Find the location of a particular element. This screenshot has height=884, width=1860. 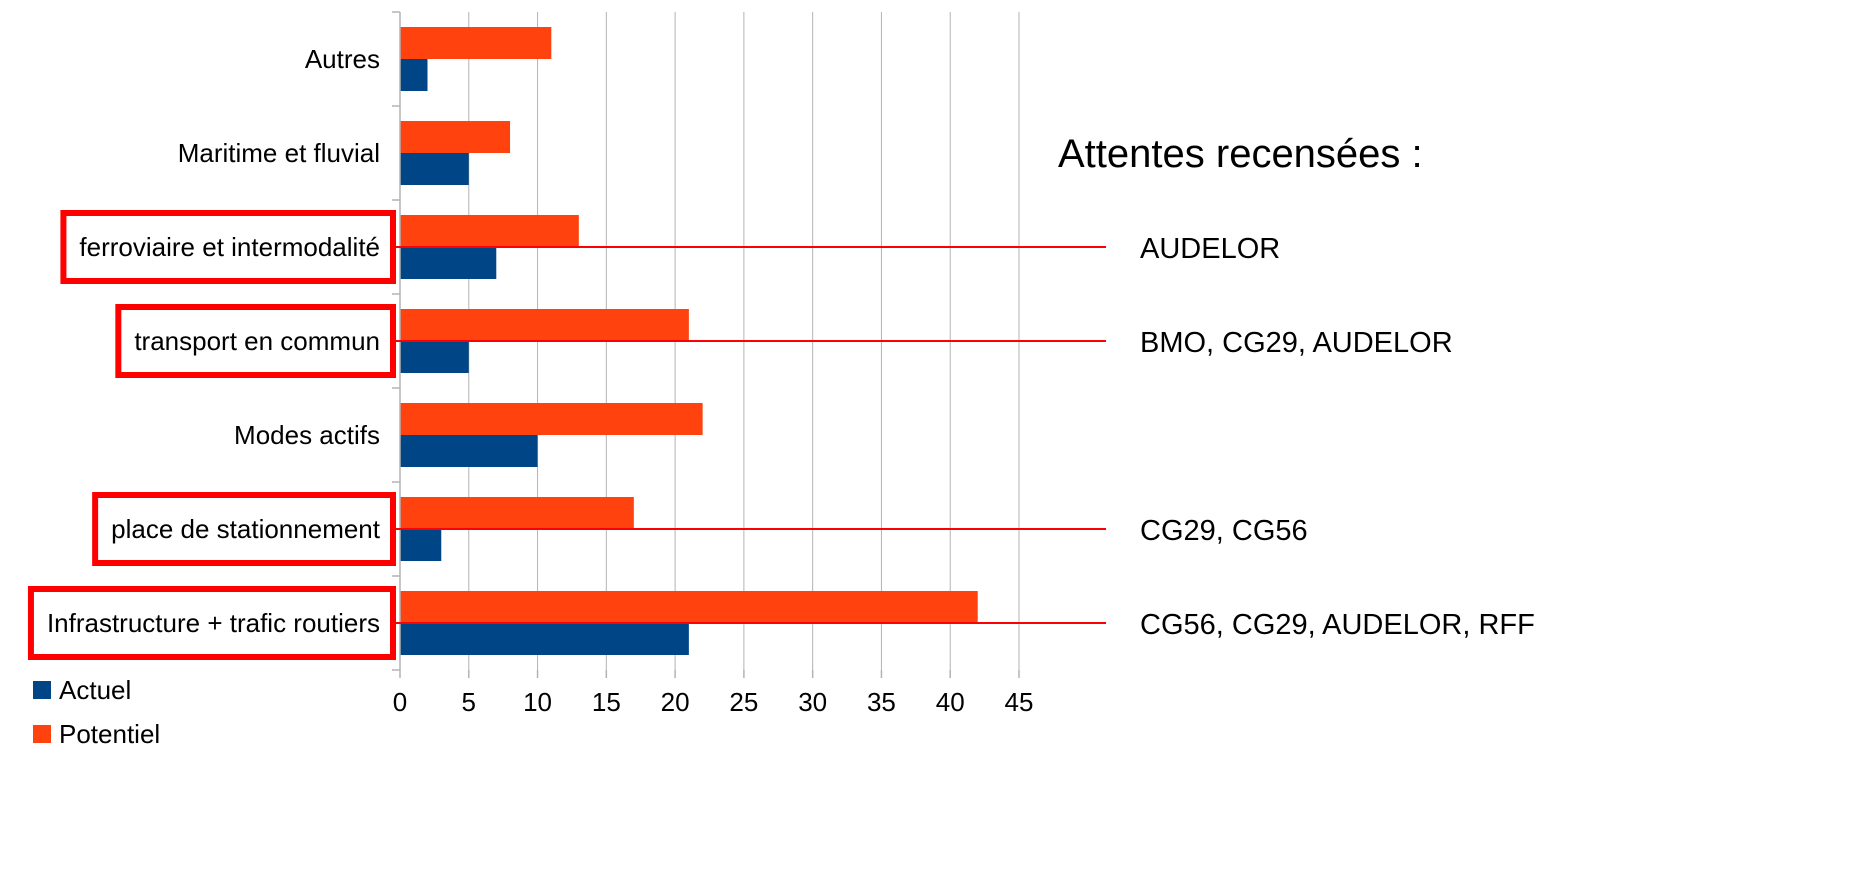

expectation-label-place-de-stationnement: CG29, CG56 is located at coordinates (1224, 531).